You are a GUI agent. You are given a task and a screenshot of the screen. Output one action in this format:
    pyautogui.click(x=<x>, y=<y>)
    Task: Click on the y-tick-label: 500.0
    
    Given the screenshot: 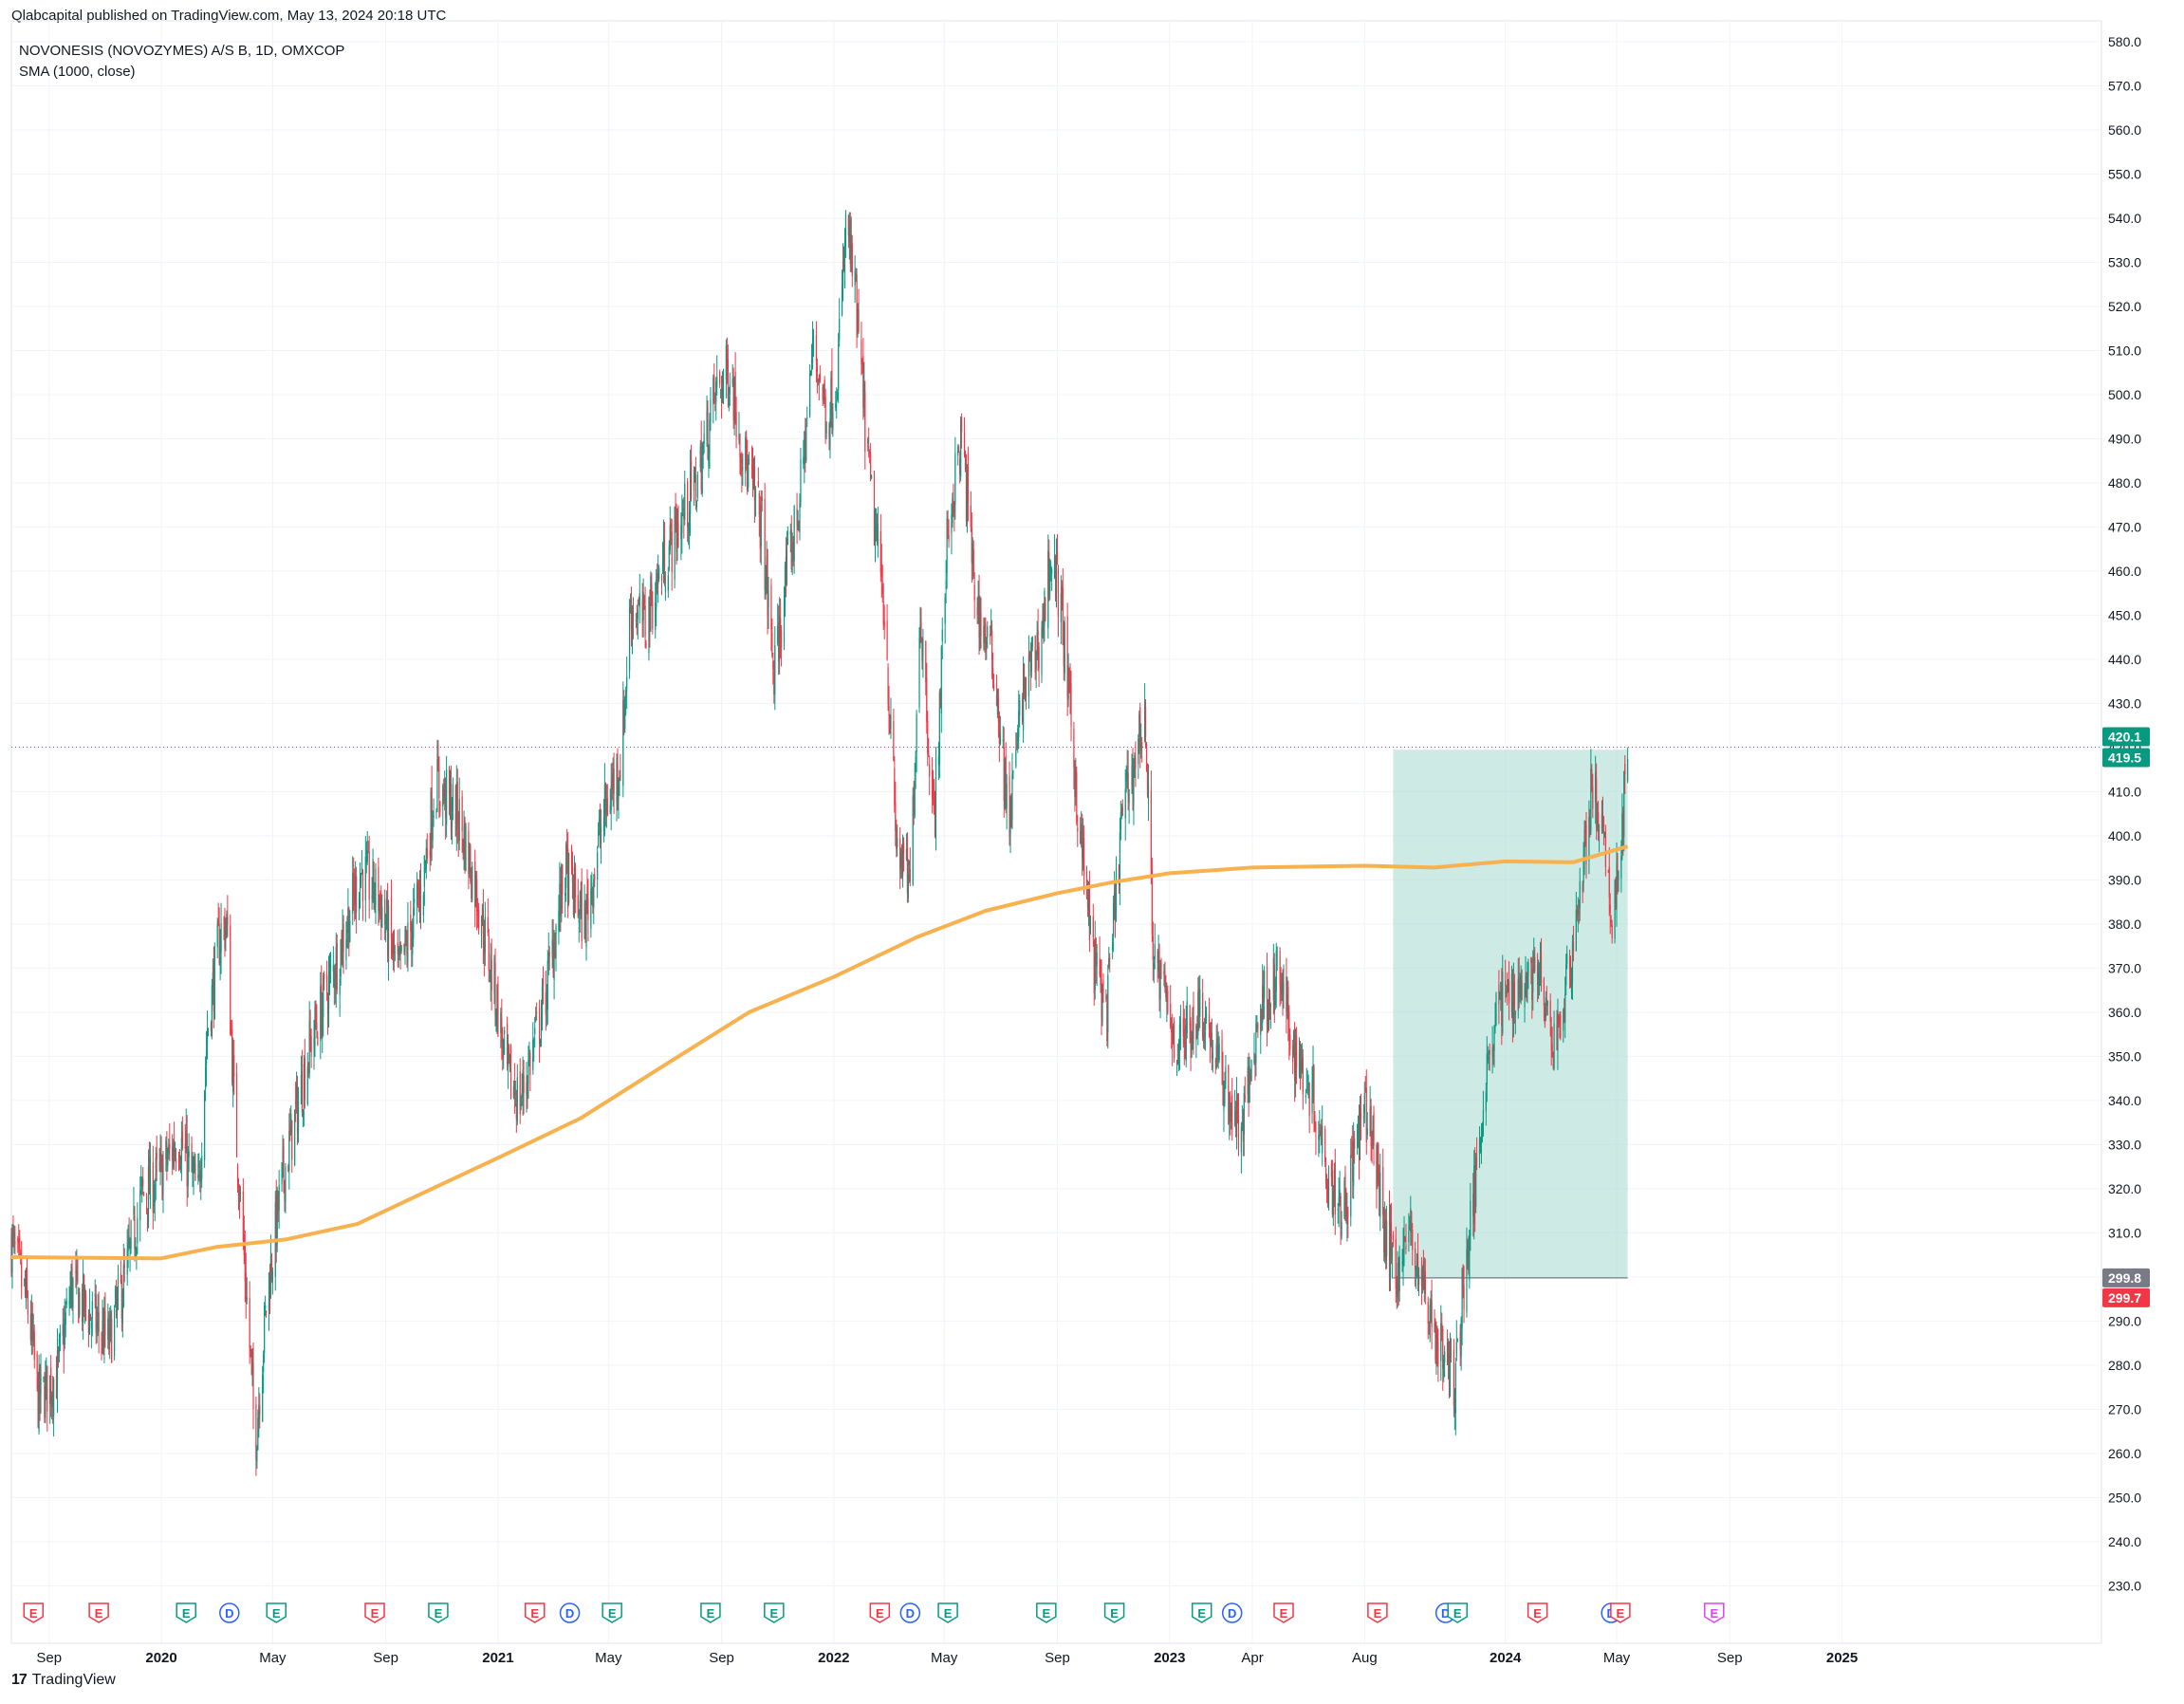 What is the action you would take?
    pyautogui.click(x=2124, y=394)
    